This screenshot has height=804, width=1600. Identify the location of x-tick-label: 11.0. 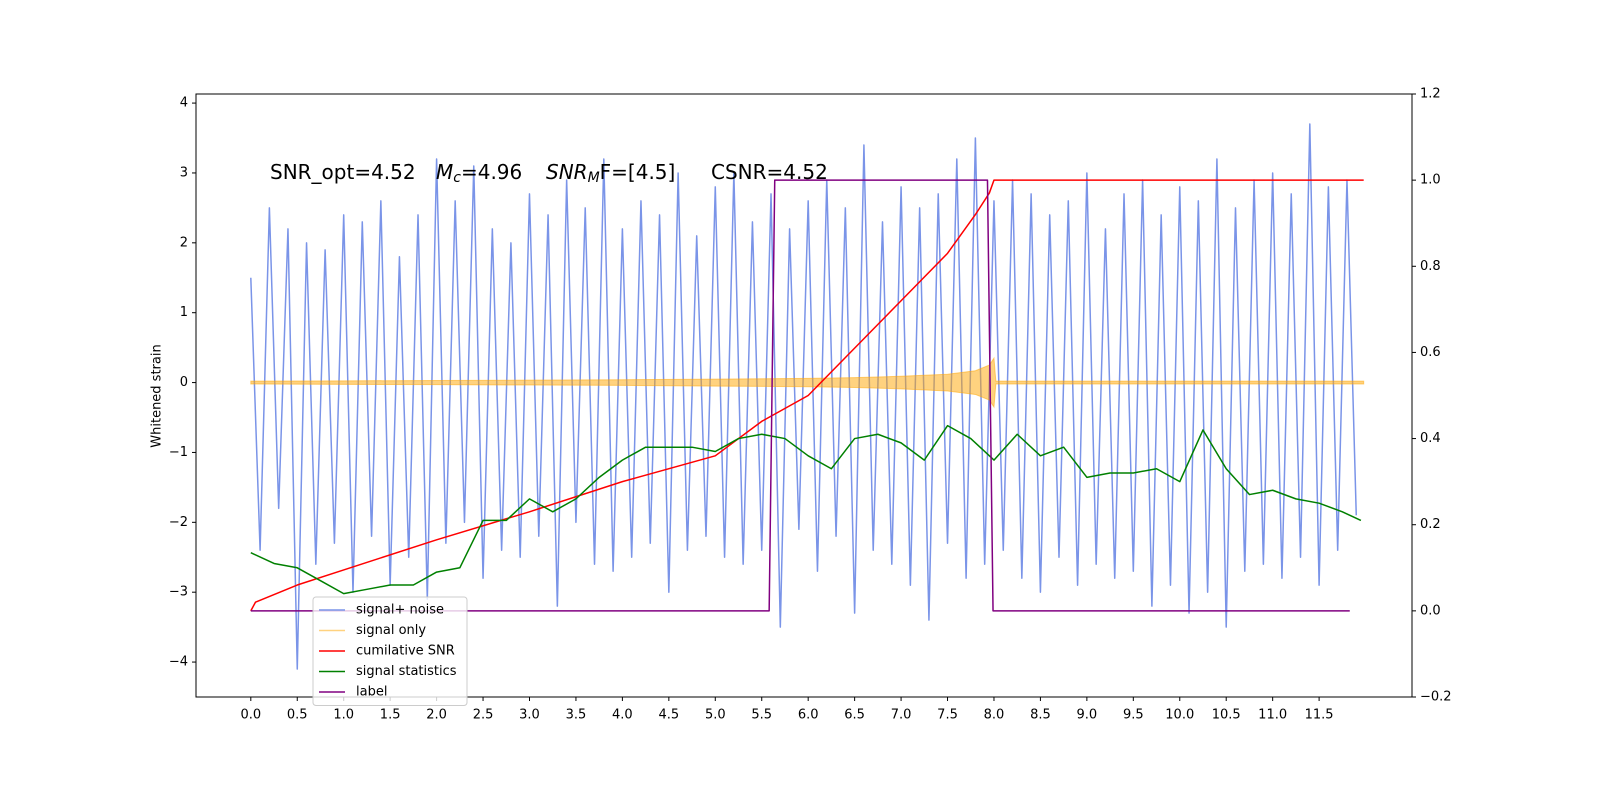
(1272, 715).